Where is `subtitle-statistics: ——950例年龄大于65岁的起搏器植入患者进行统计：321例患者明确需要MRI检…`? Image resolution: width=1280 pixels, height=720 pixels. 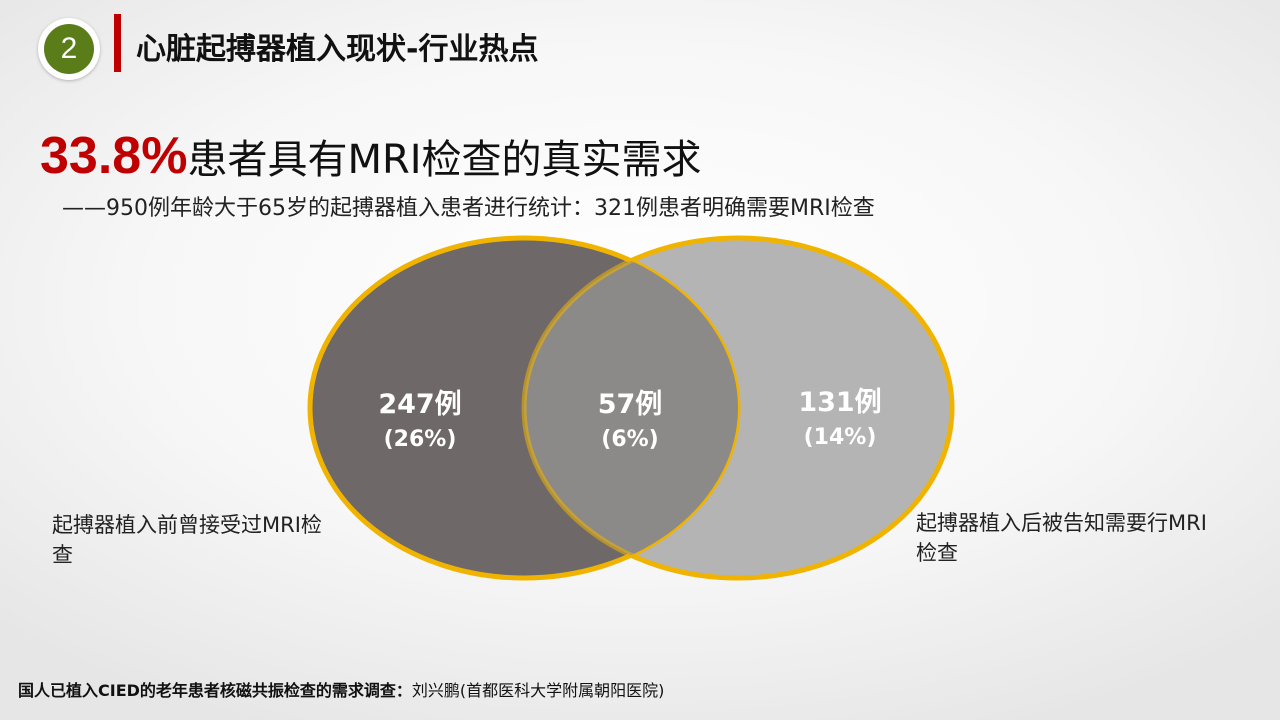
subtitle-statistics: ——950例年龄大于65岁的起搏器植入患者进行统计：321例患者明确需要MRI检… is located at coordinates (468, 208).